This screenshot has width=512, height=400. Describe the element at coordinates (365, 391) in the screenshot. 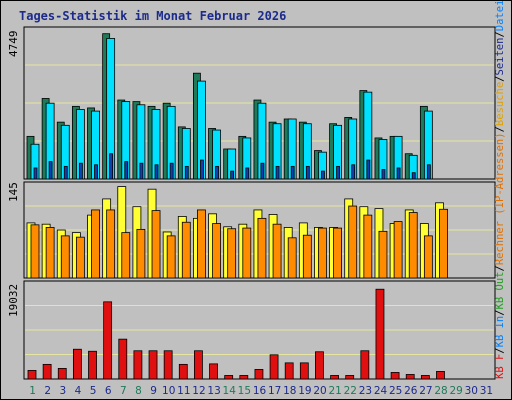

I see `x-tick-label: 23` at that location.